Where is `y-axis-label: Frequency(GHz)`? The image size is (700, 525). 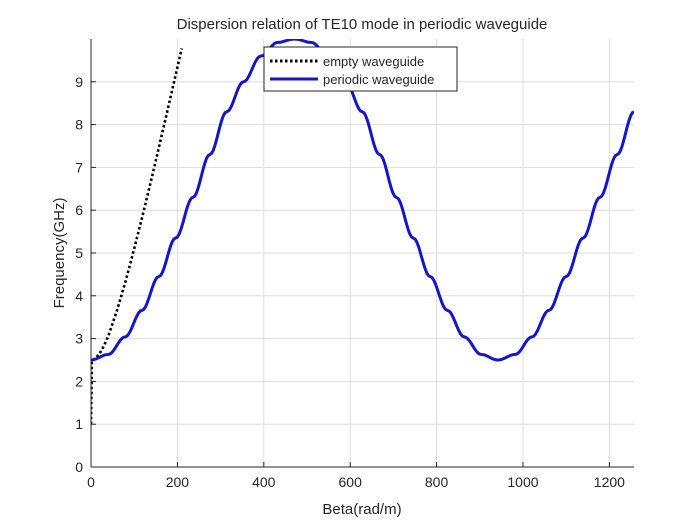 y-axis-label: Frequency(GHz) is located at coordinates (59, 253).